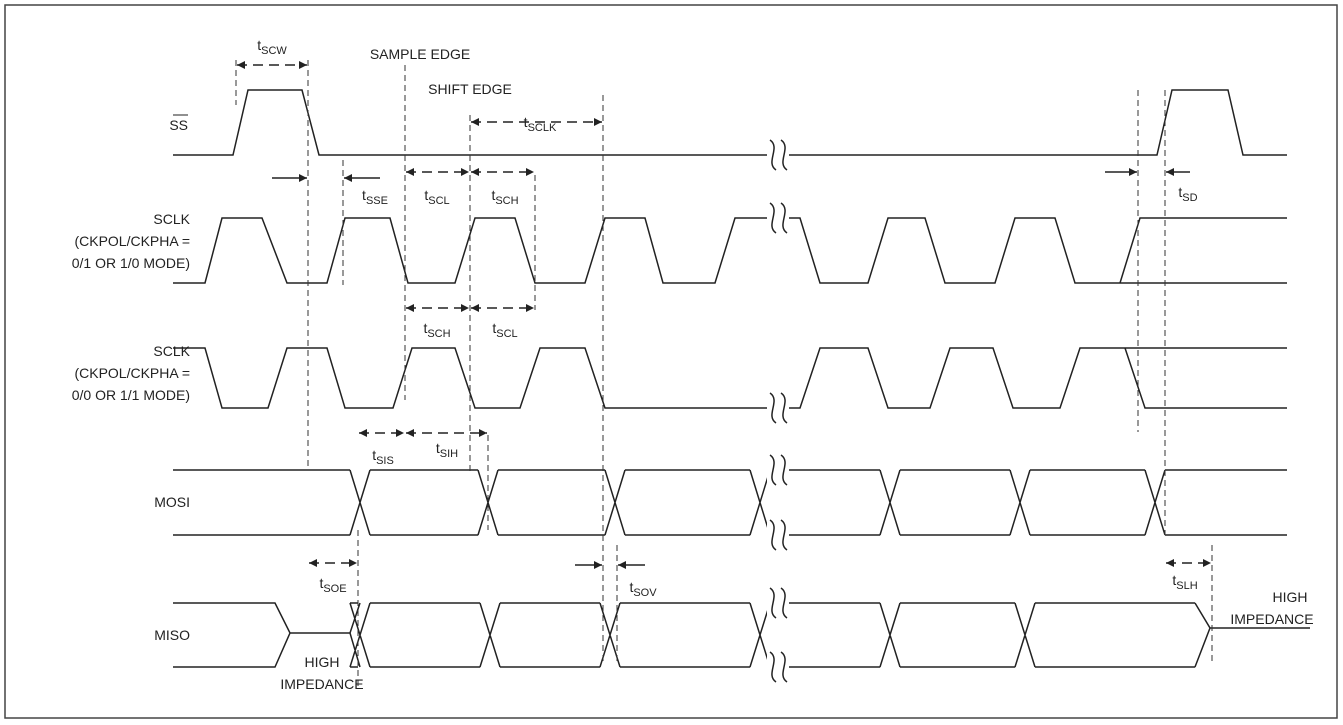 The image size is (1343, 725). Describe the element at coordinates (385, 461) in the screenshot. I see `timing-sub: SIS` at that location.